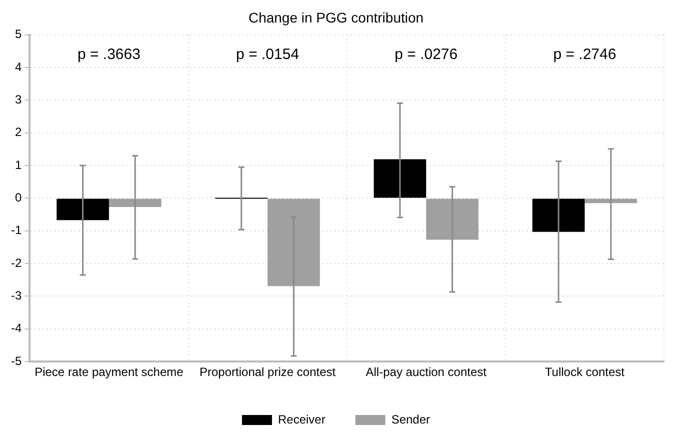  I want to click on legend-label: Receiver, so click(302, 419).